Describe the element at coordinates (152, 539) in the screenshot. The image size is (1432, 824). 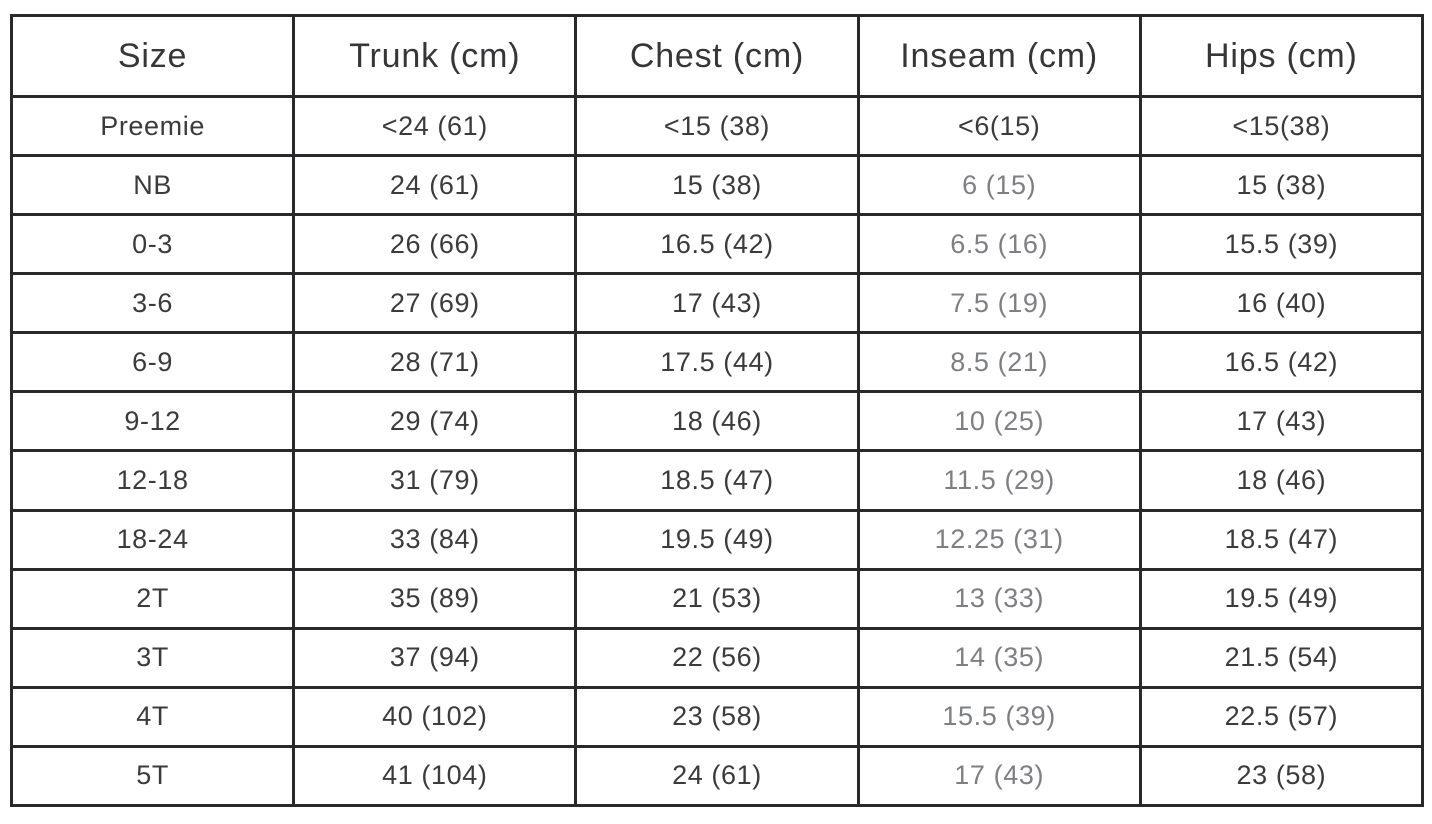
I see `size-cell: 18-24` at that location.